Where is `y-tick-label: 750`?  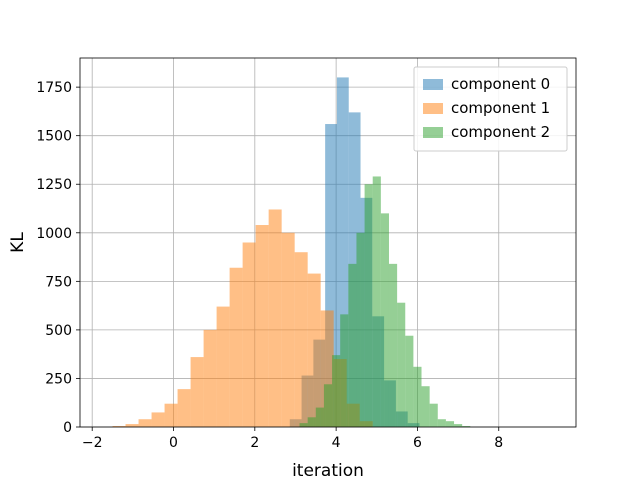
y-tick-label: 750 is located at coordinates (58, 282).